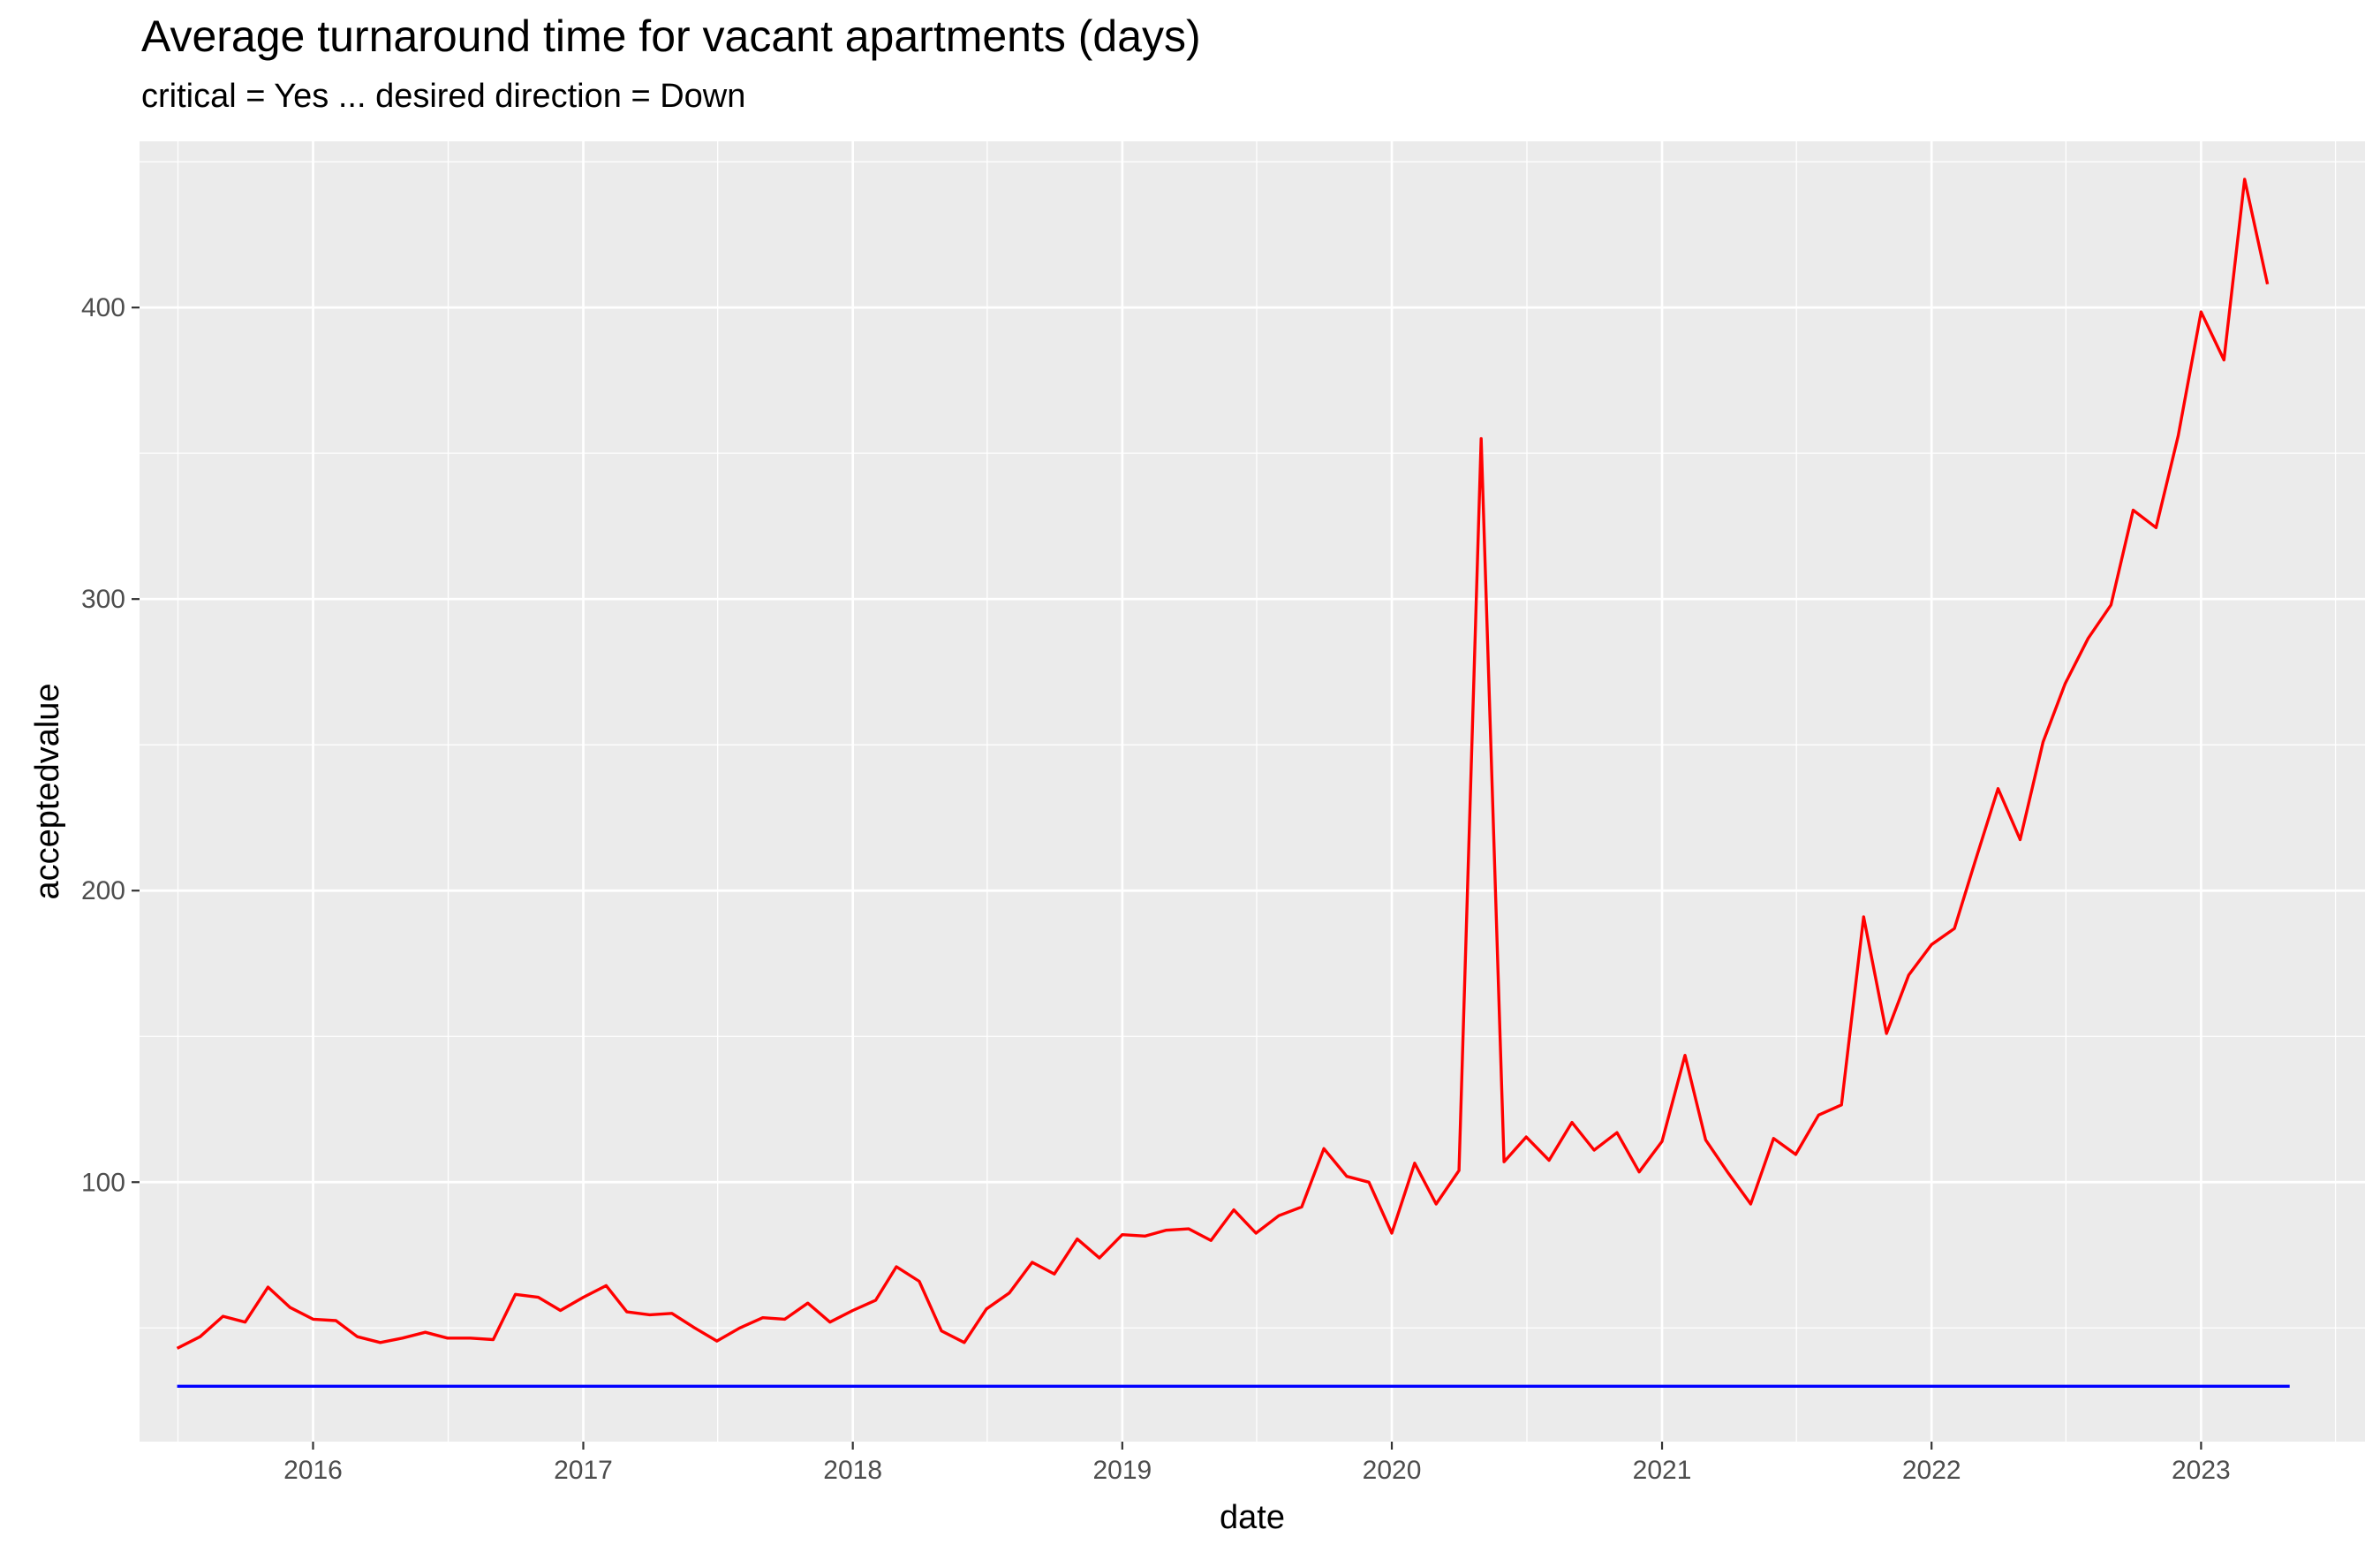 Image resolution: width=2380 pixels, height=1560 pixels. I want to click on y-tick-label: 100, so click(103, 1182).